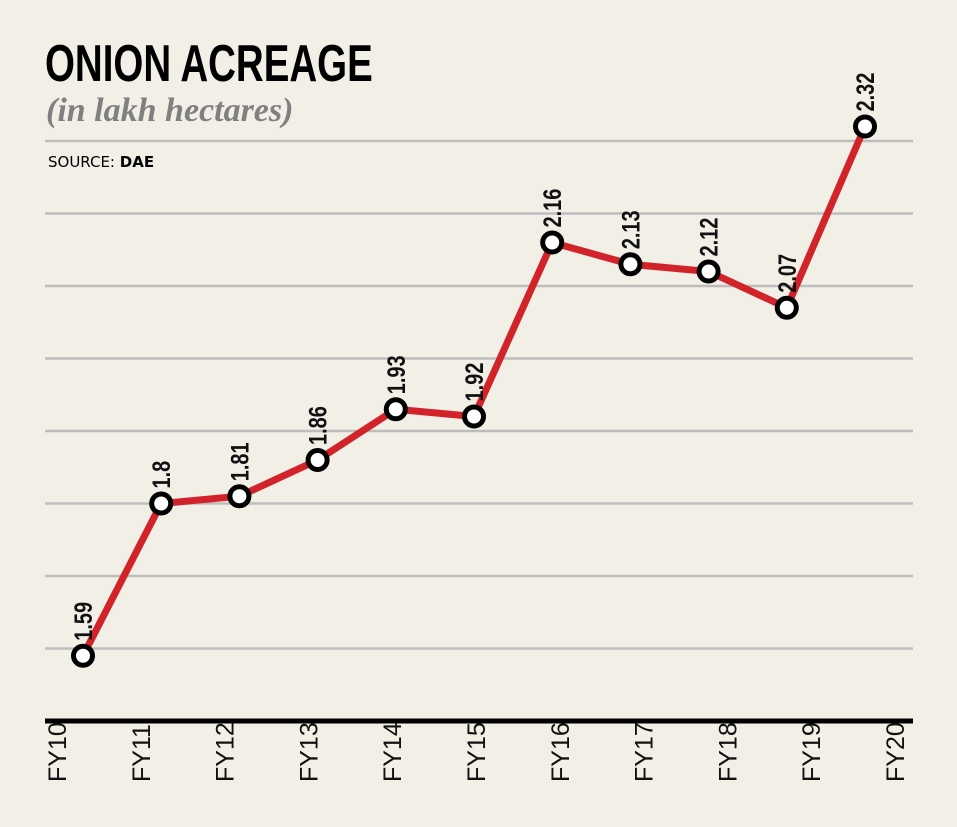  What do you see at coordinates (58, 752) in the screenshot?
I see `x-tick-label: FY10` at bounding box center [58, 752].